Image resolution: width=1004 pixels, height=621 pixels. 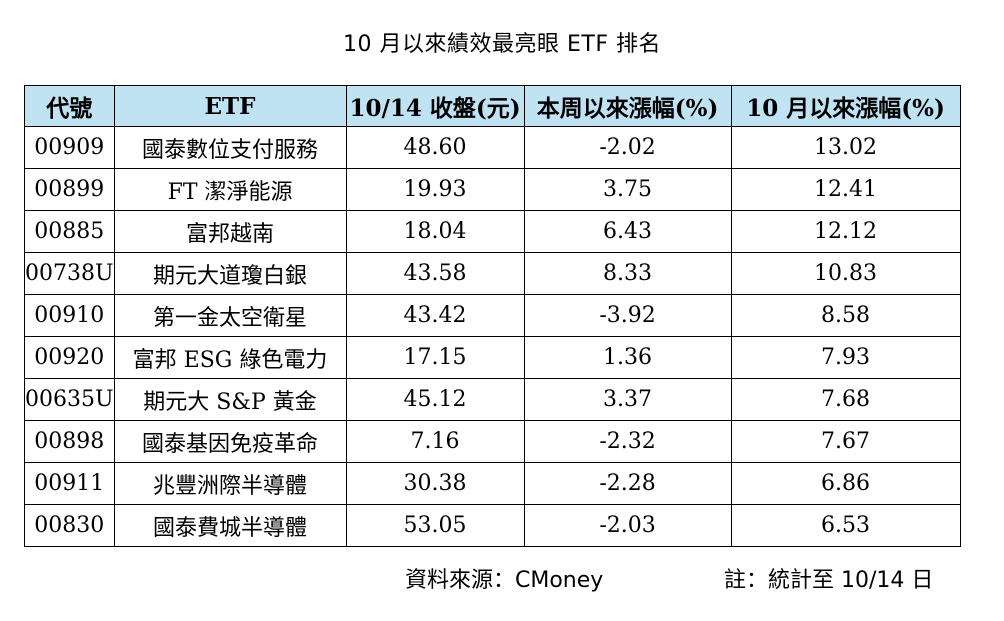 I want to click on cell-week-change: -2.32, so click(x=627, y=441).